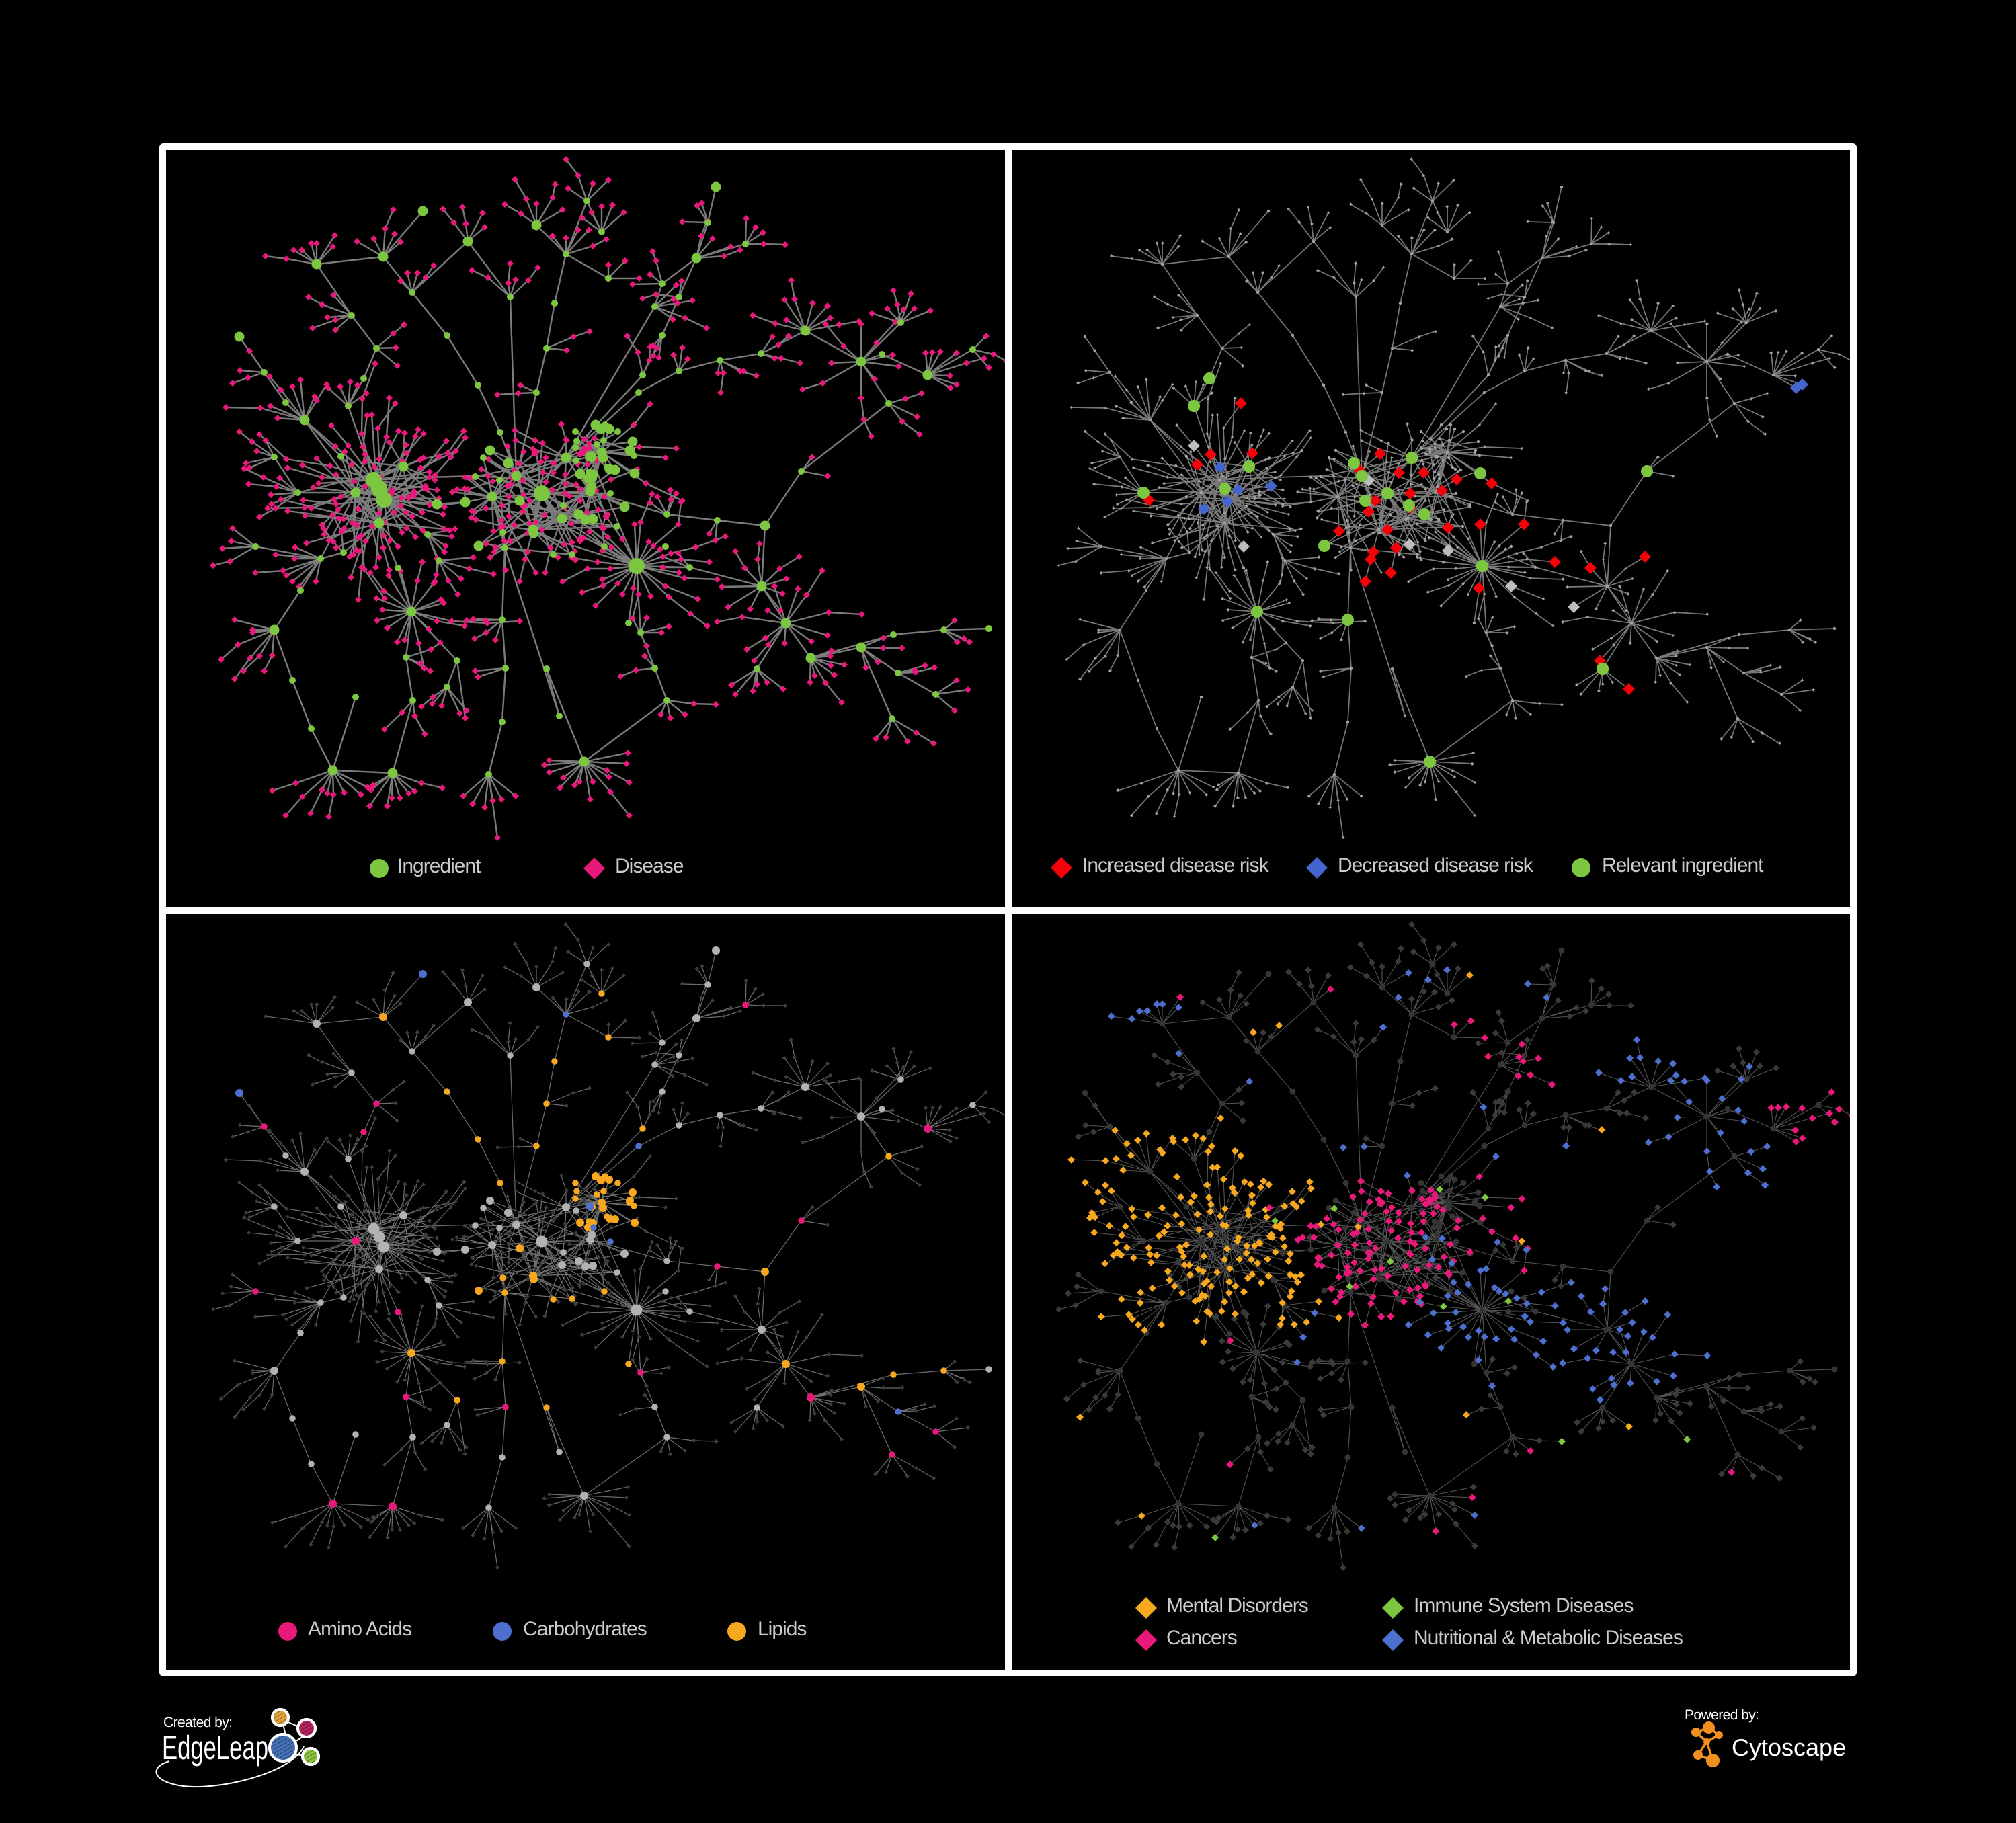 The width and height of the screenshot is (2016, 1823). What do you see at coordinates (215, 1748) in the screenshot?
I see `svg-text: EdgeLeap` at bounding box center [215, 1748].